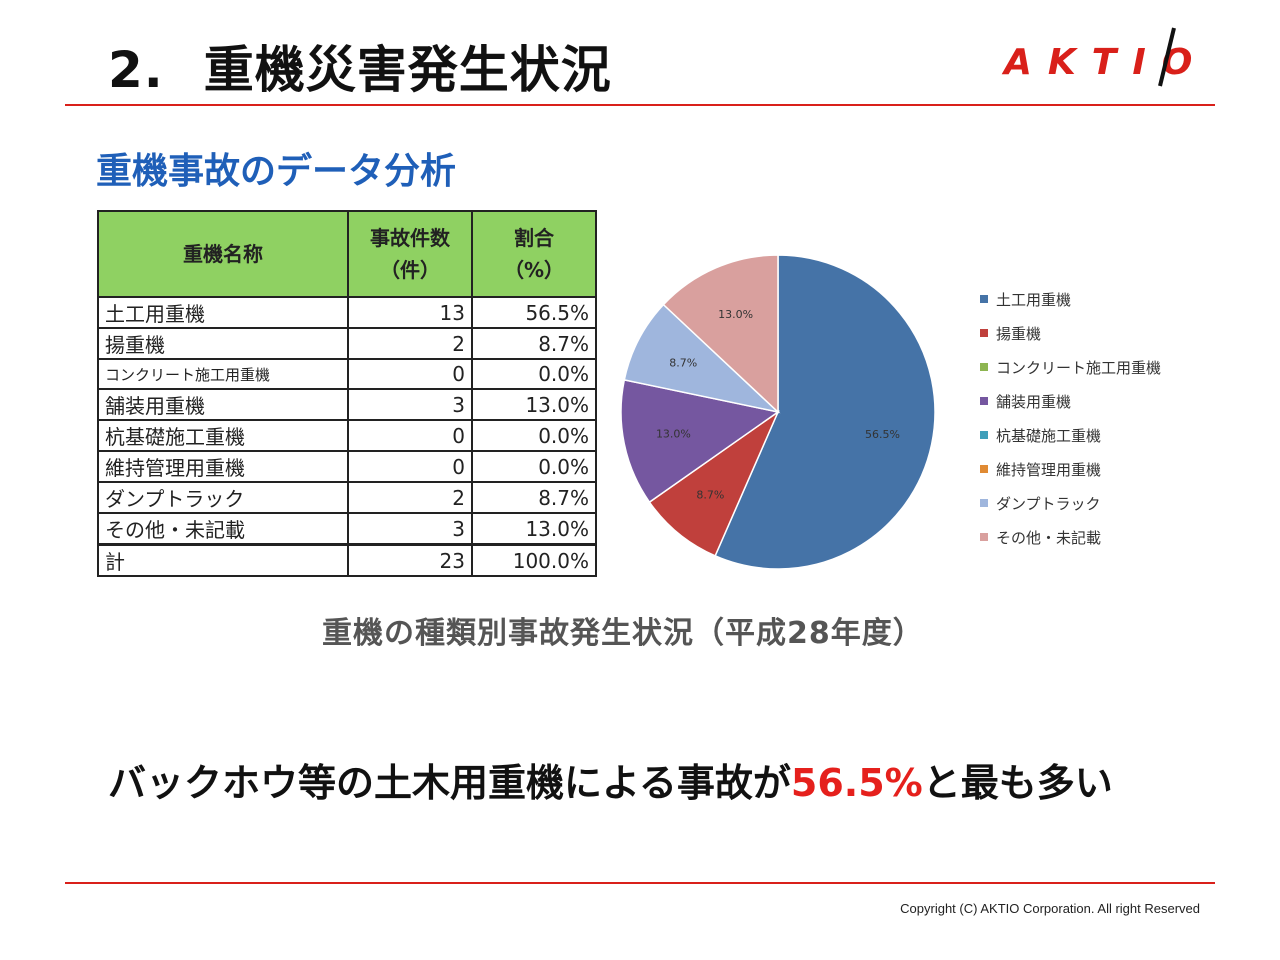 The height and width of the screenshot is (960, 1280). I want to click on slide-title-text: 重機災害発生状況, so click(407, 70).